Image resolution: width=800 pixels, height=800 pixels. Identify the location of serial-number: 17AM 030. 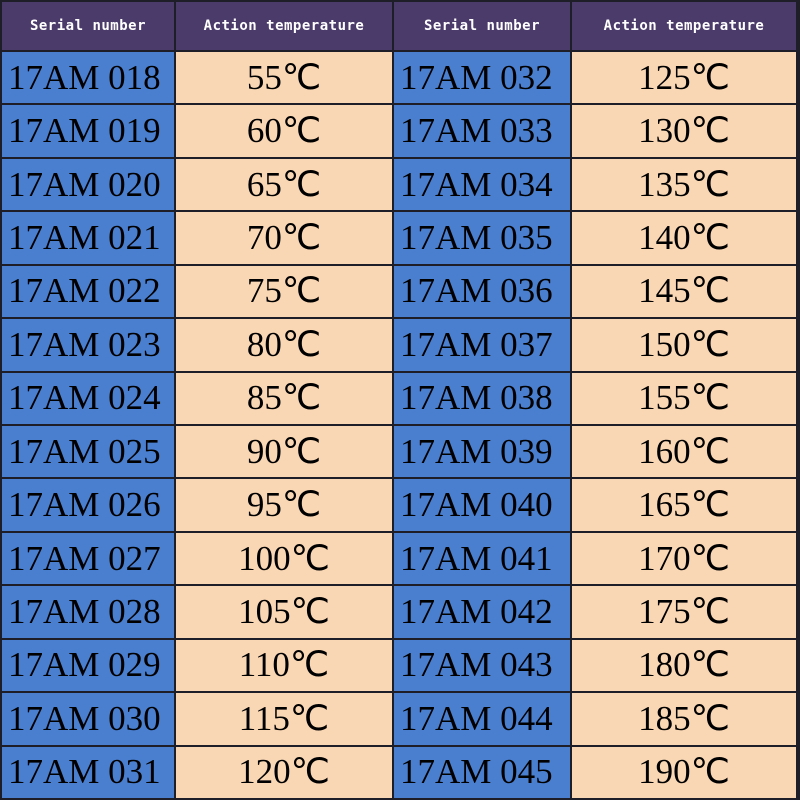
(88, 719).